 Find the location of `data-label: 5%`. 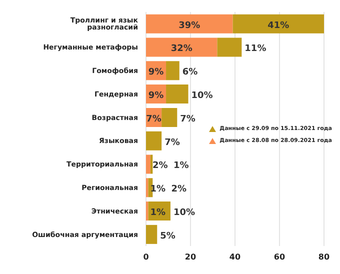

data-label: 5% is located at coordinates (168, 236).